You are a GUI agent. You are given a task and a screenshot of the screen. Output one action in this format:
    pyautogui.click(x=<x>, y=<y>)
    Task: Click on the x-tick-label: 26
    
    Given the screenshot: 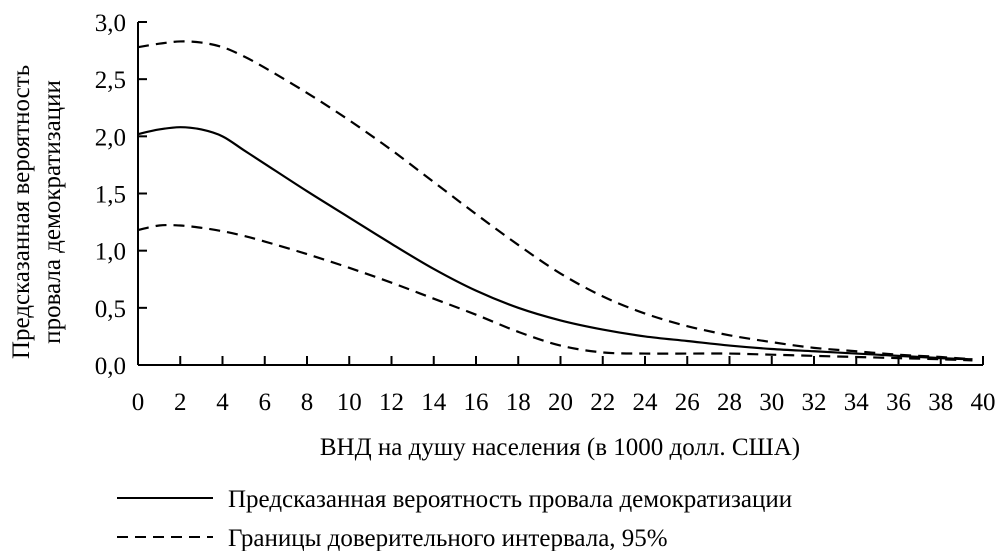 What is the action you would take?
    pyautogui.click(x=687, y=402)
    